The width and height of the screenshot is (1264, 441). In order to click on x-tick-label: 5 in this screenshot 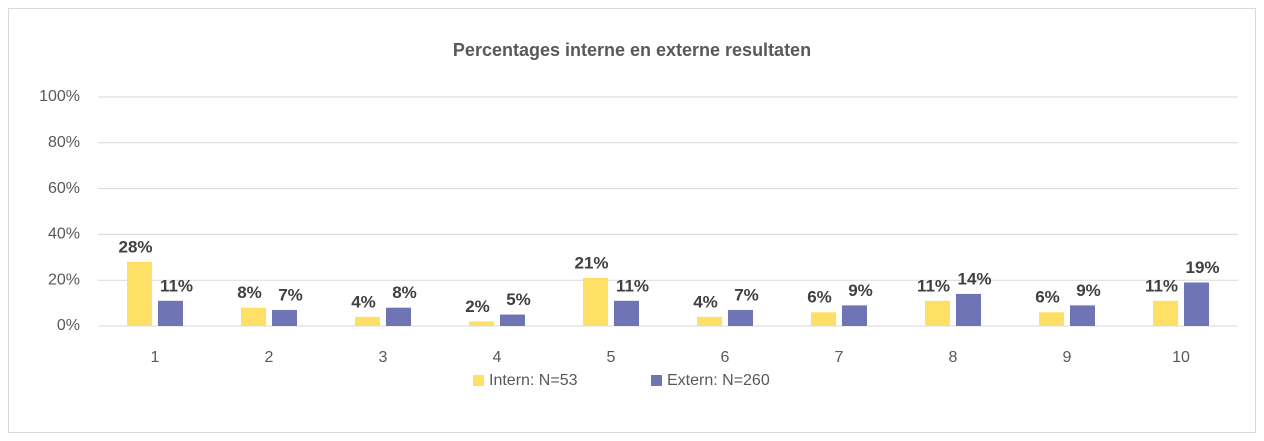, I will do `click(611, 357)`.